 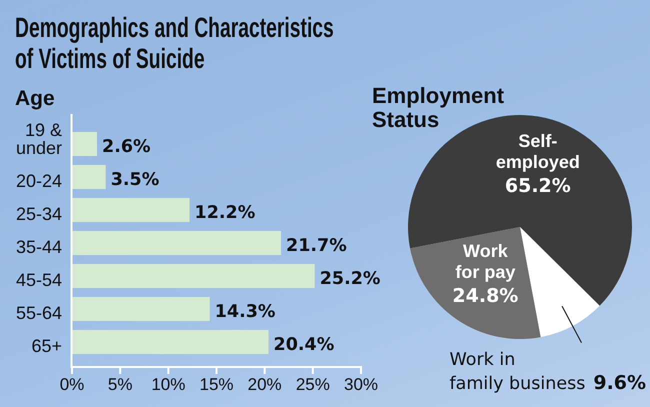 I want to click on slice-label: Work for pay, so click(x=485, y=261).